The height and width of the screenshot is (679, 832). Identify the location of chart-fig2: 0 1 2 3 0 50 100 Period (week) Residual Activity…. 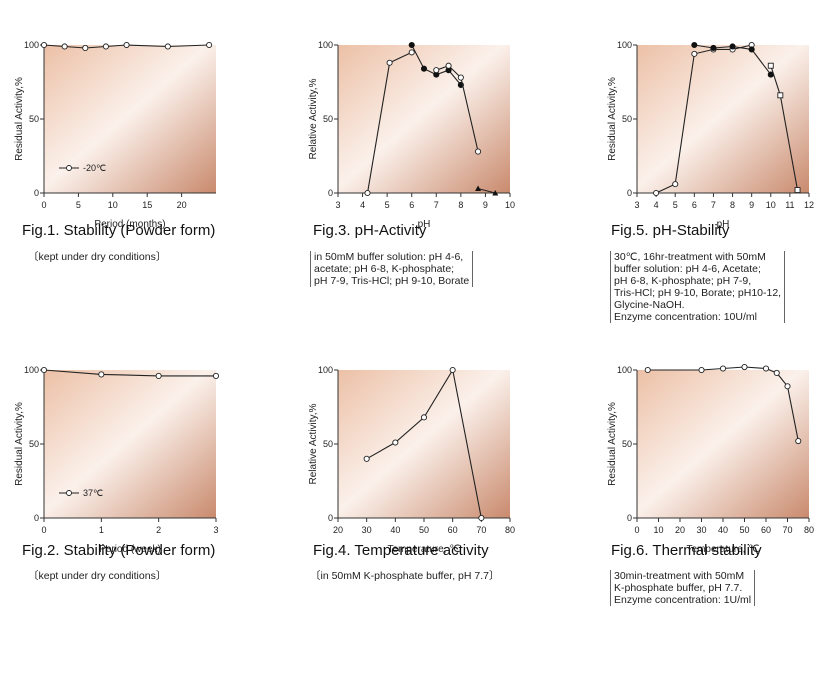
(117, 460).